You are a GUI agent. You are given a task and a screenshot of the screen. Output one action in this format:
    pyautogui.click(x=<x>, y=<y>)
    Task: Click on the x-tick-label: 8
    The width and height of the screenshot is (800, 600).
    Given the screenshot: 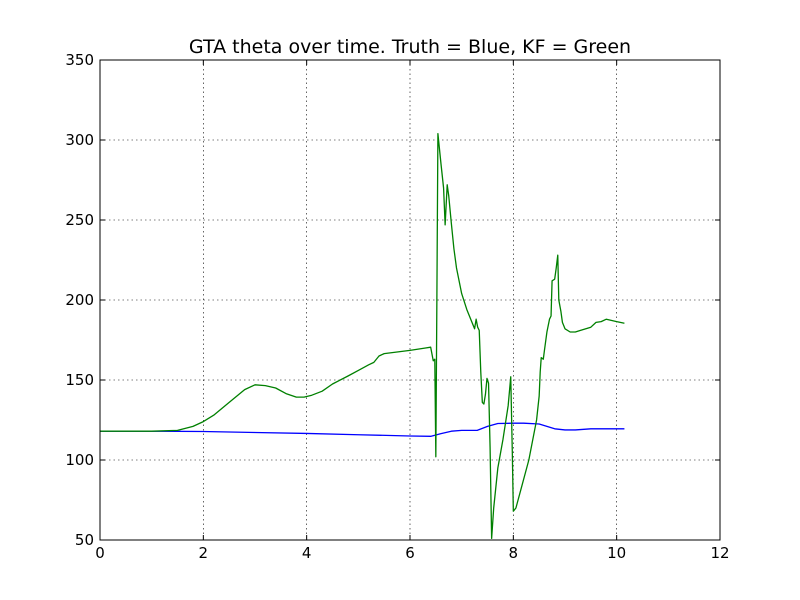 What is the action you would take?
    pyautogui.click(x=514, y=553)
    